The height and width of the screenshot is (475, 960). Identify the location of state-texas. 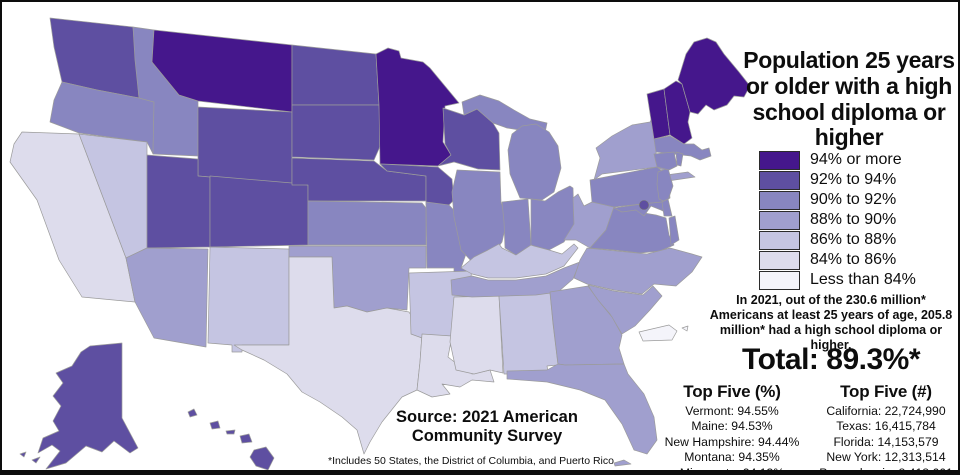
(328, 355).